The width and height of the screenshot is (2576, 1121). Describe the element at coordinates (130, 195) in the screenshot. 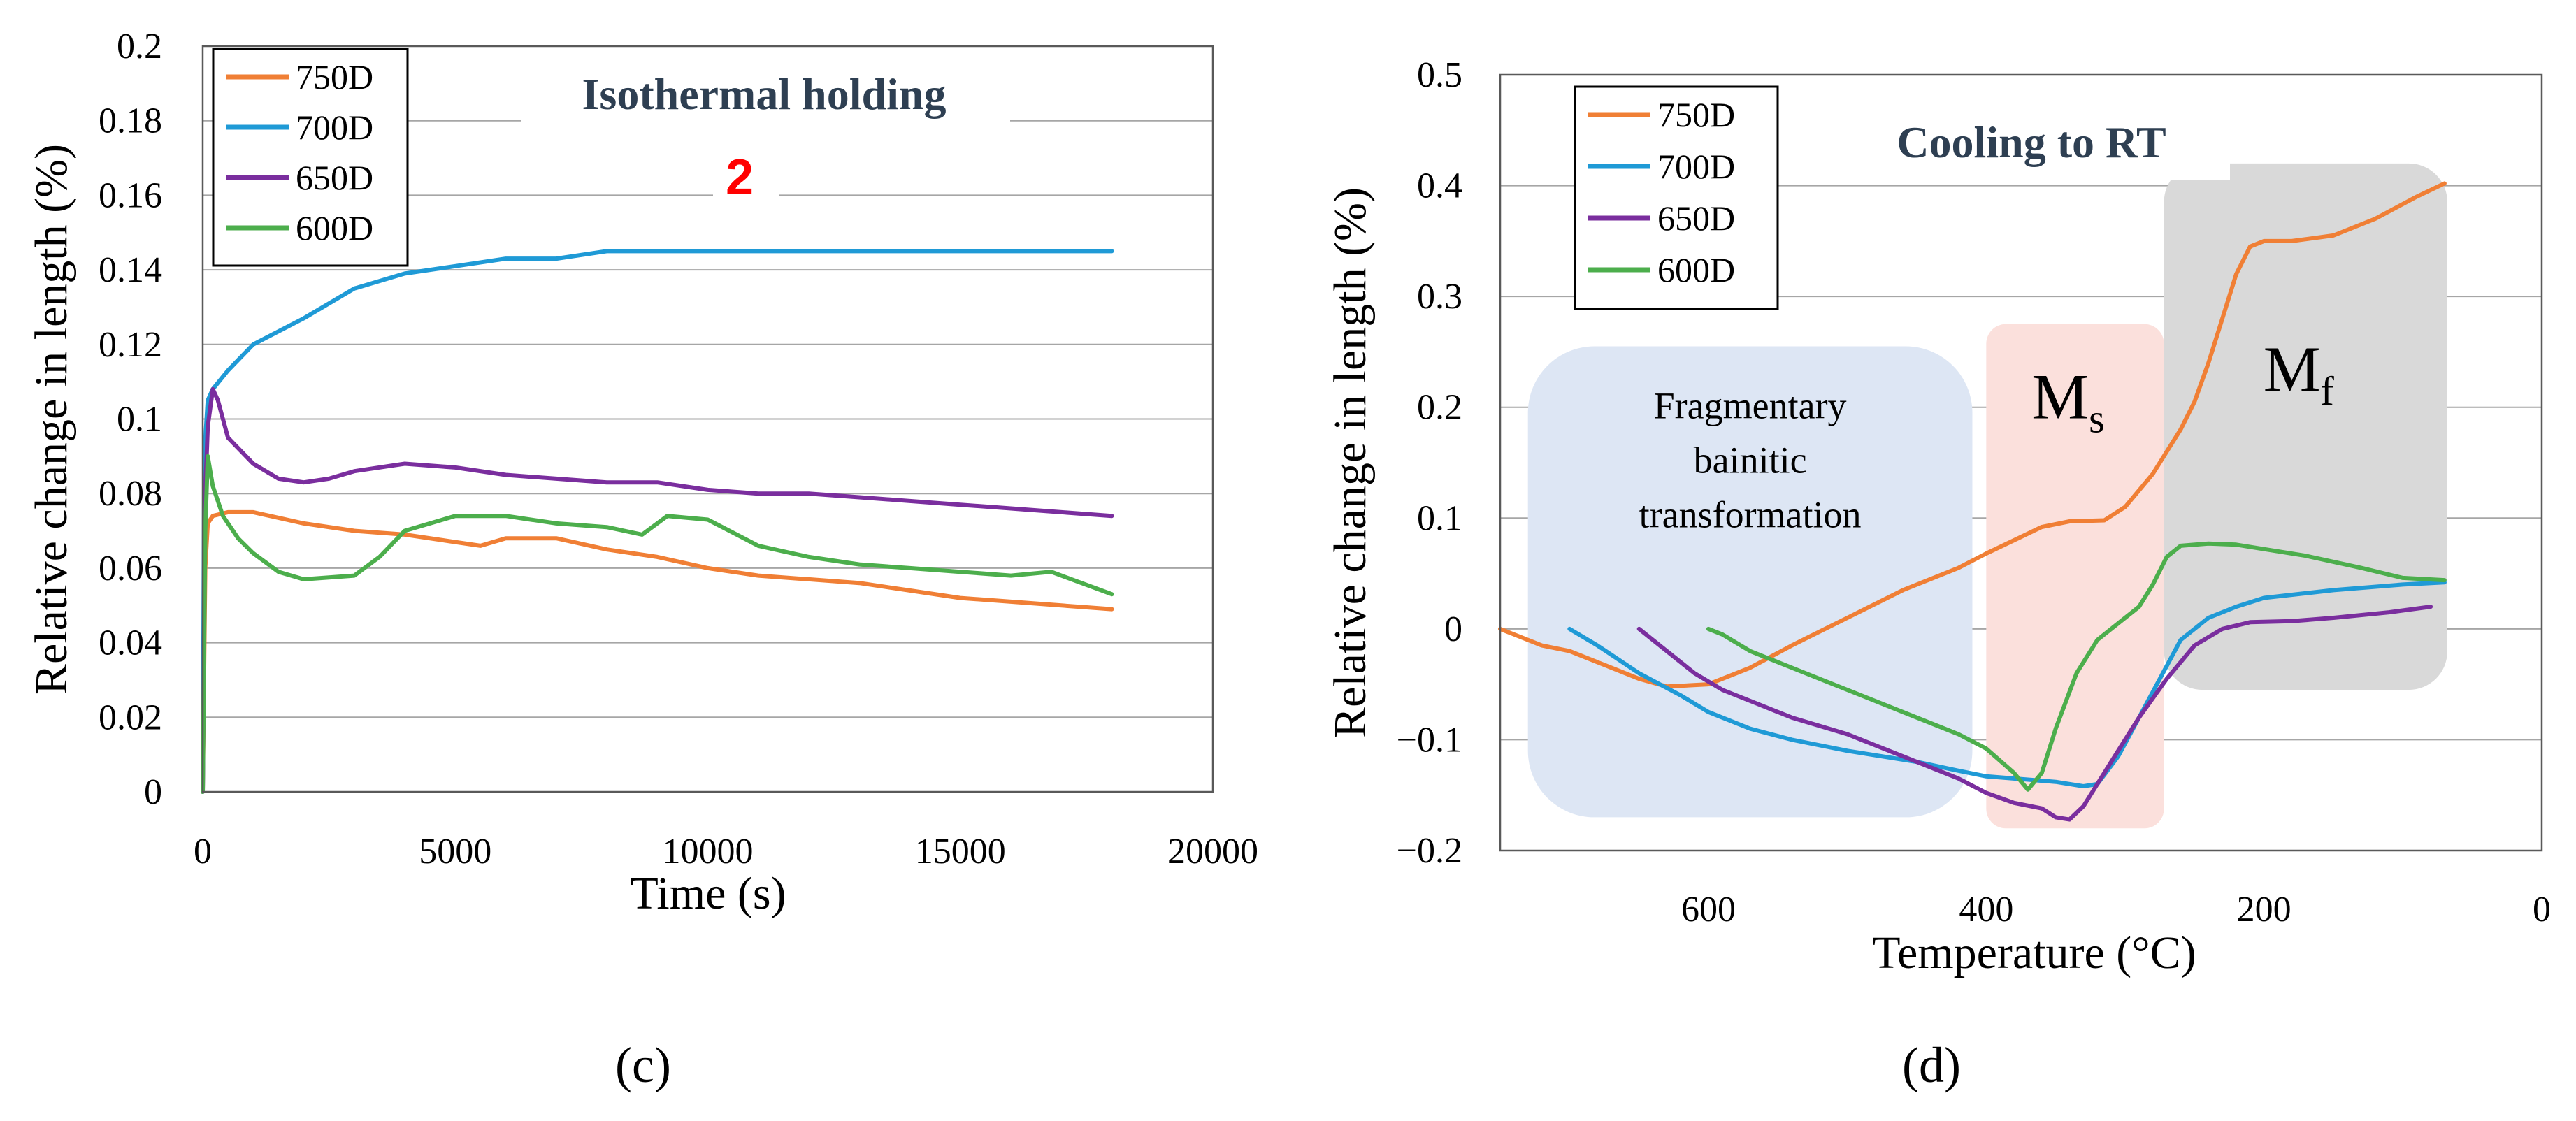

I see `y-tick-label: 0.16` at that location.